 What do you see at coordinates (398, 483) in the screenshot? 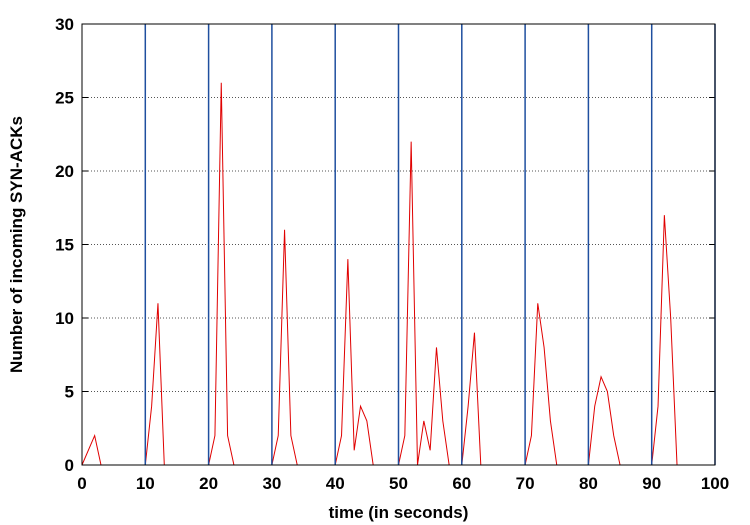
I see `x-tick-label: 50` at bounding box center [398, 483].